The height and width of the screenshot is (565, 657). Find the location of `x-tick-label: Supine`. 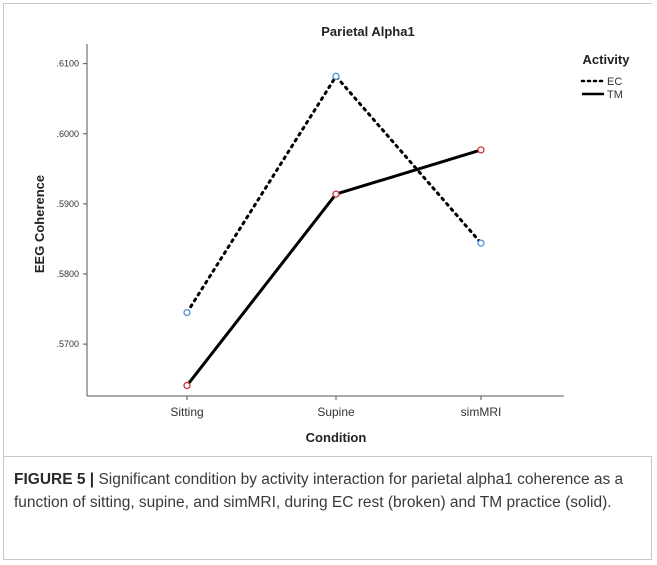

x-tick-label: Supine is located at coordinates (336, 412).